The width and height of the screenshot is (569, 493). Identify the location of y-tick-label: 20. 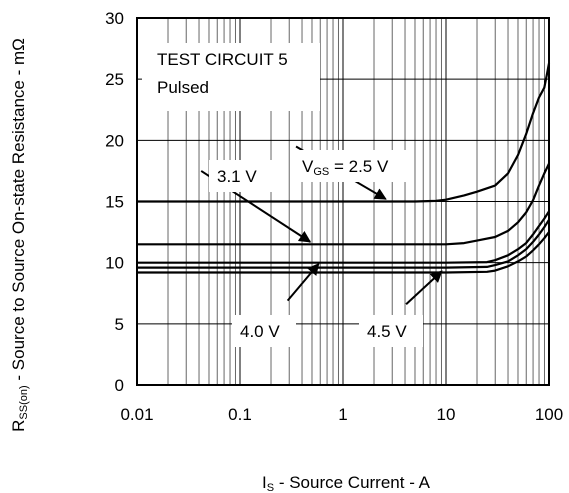
(114, 140).